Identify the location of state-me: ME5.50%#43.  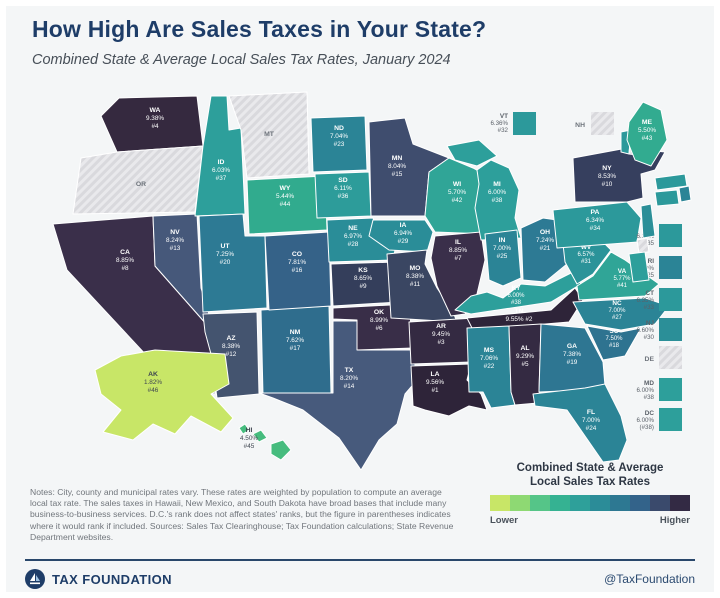
(647, 134).